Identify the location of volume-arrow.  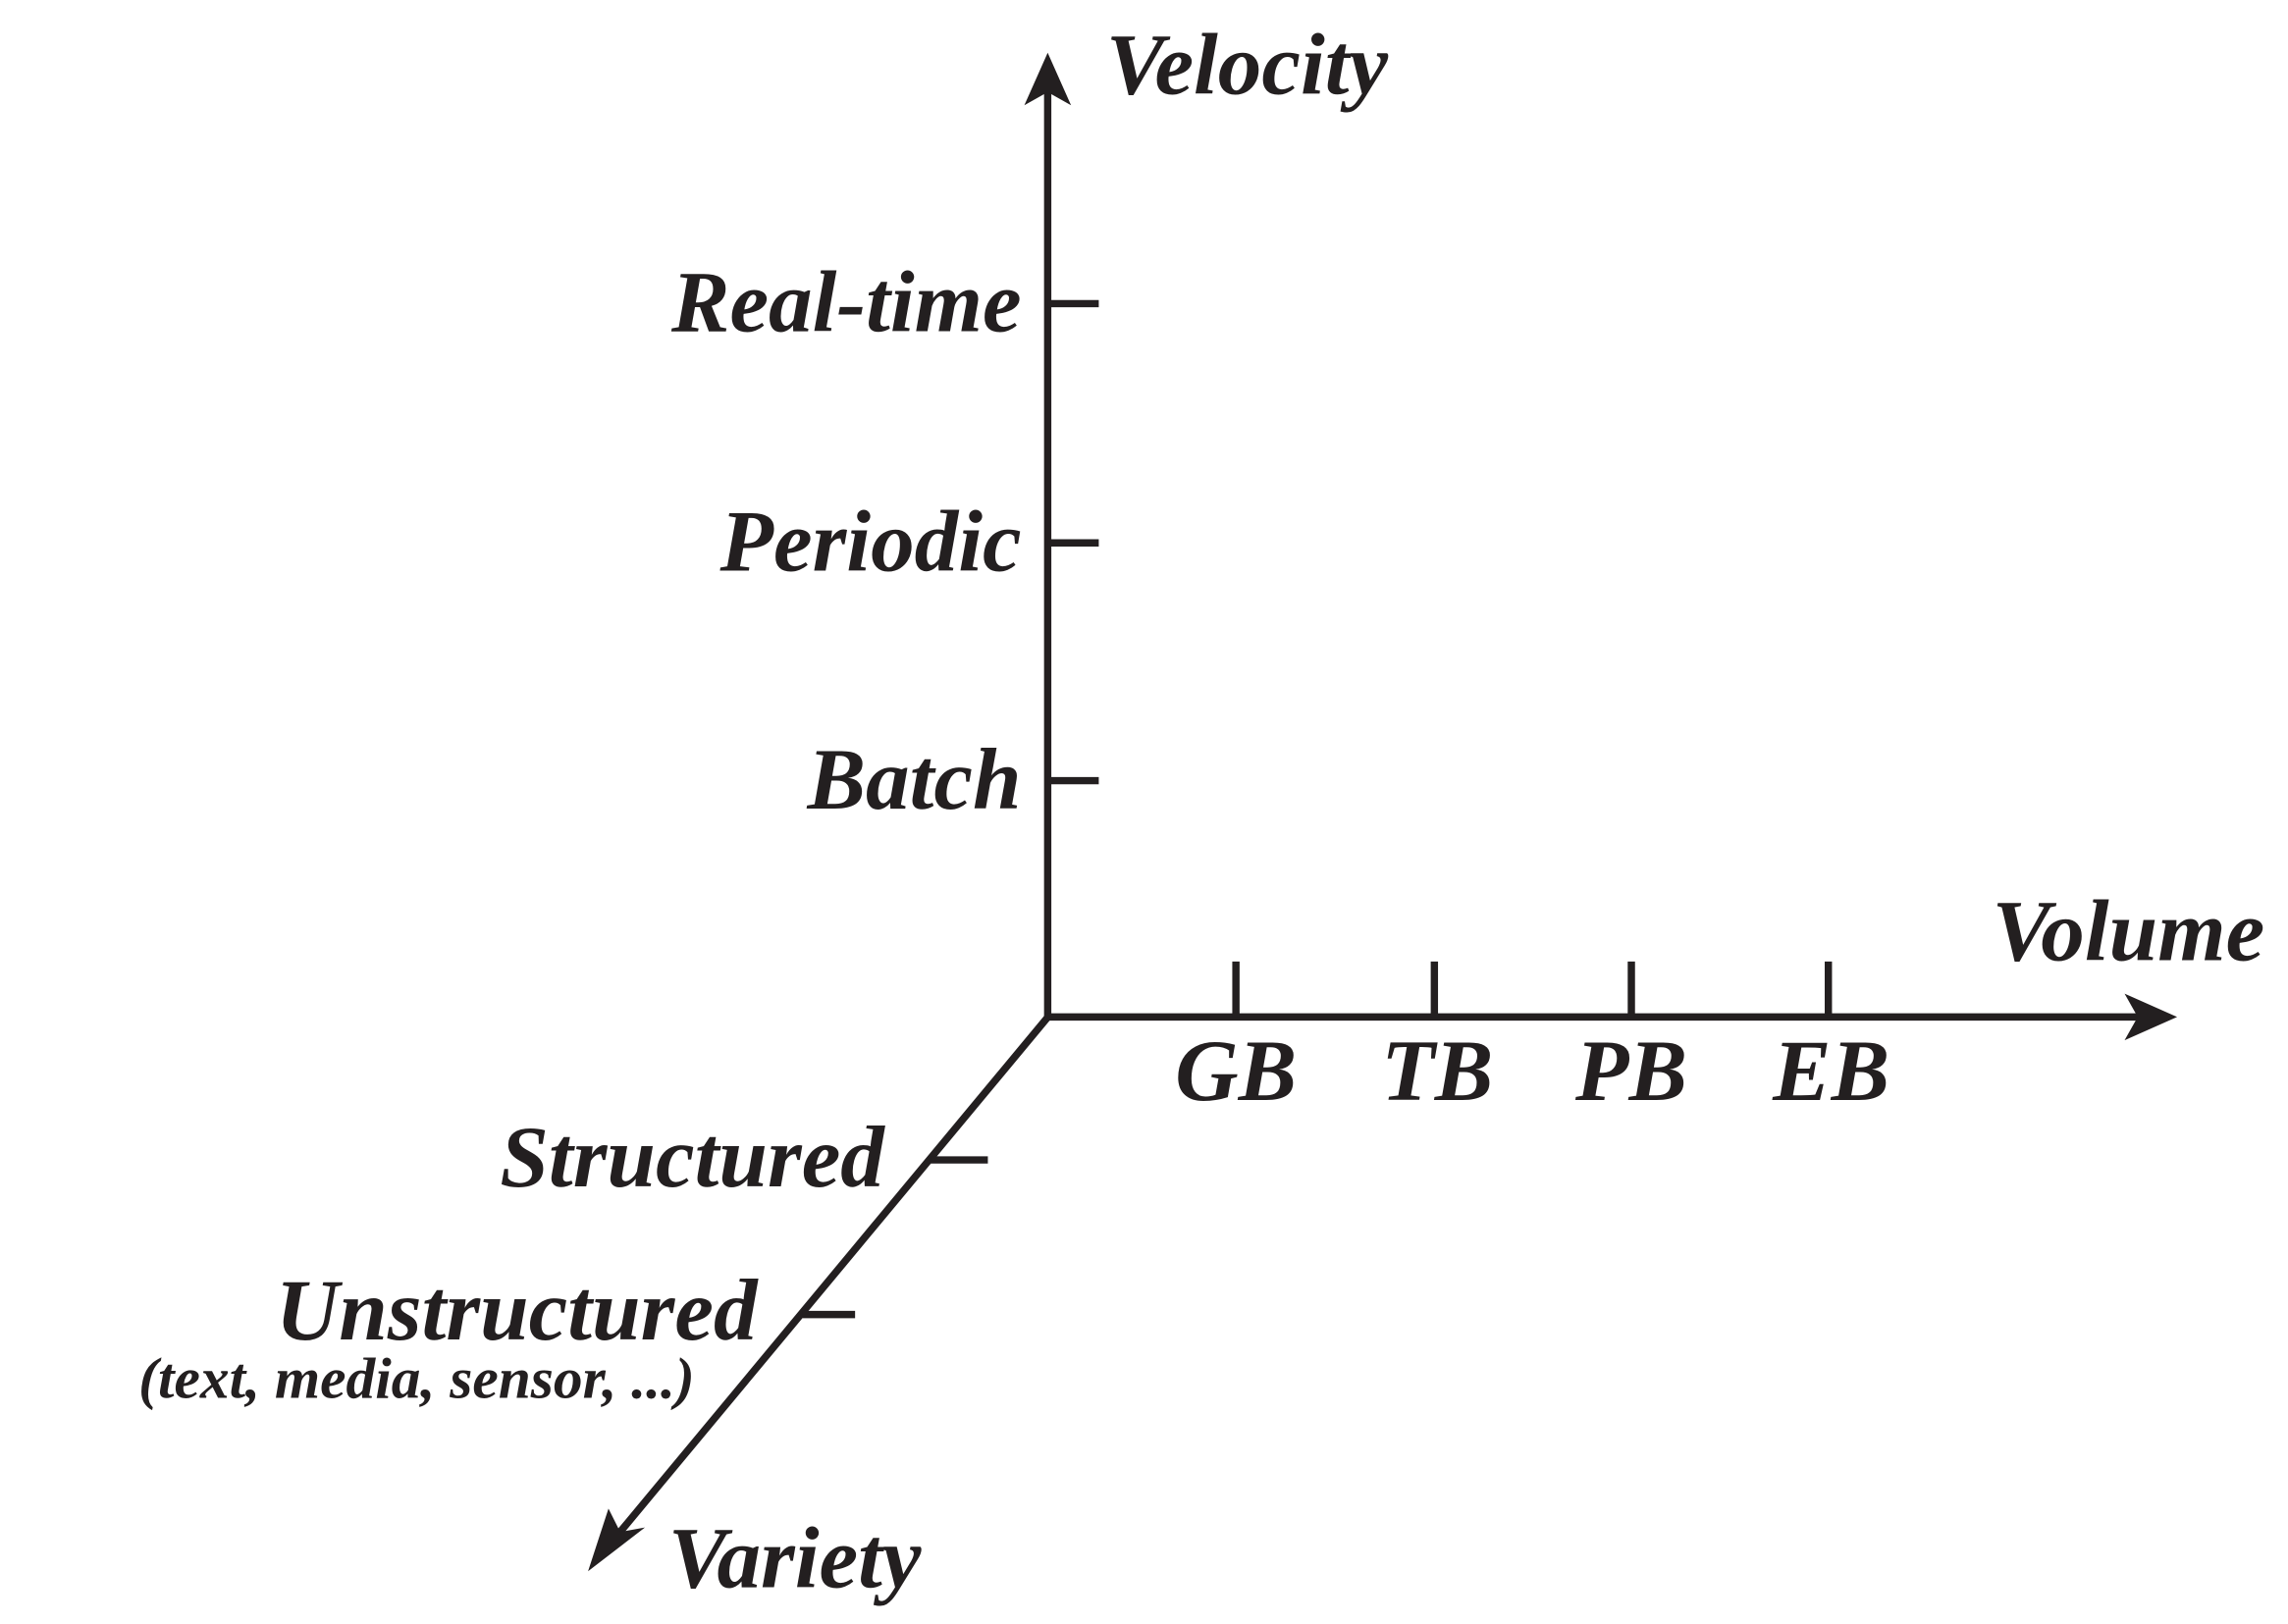
(2151, 1017).